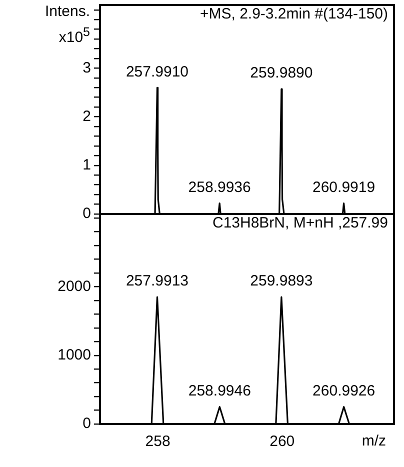 The image size is (404, 467). I want to click on annotation: 260.9919, so click(344, 187).